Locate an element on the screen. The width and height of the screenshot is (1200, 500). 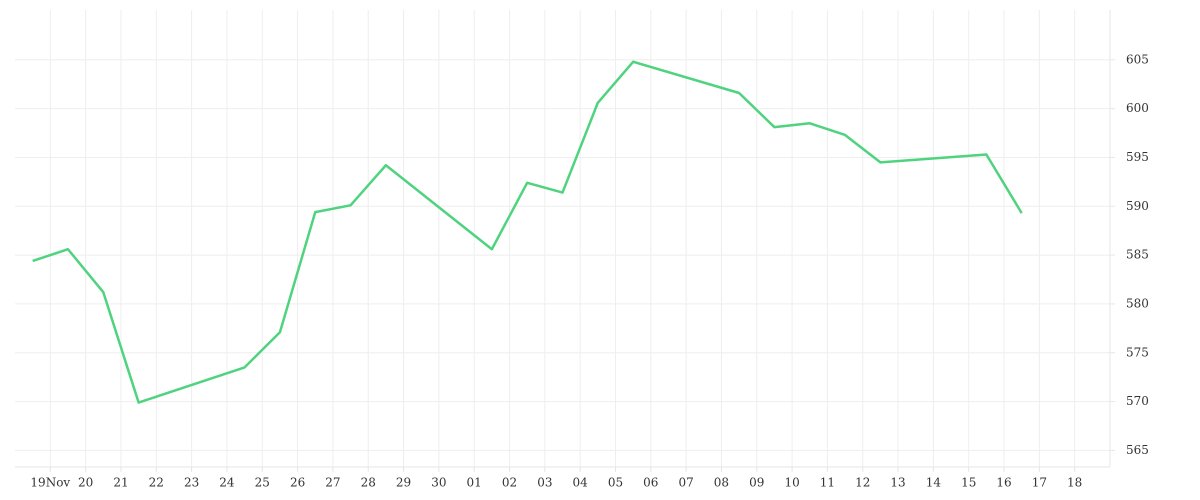
x-tick-label: 03 is located at coordinates (544, 483).